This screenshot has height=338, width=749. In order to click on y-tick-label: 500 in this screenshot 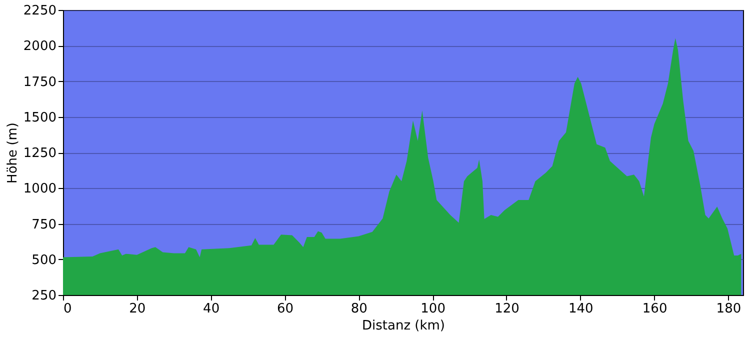, I will do `click(44, 260)`.